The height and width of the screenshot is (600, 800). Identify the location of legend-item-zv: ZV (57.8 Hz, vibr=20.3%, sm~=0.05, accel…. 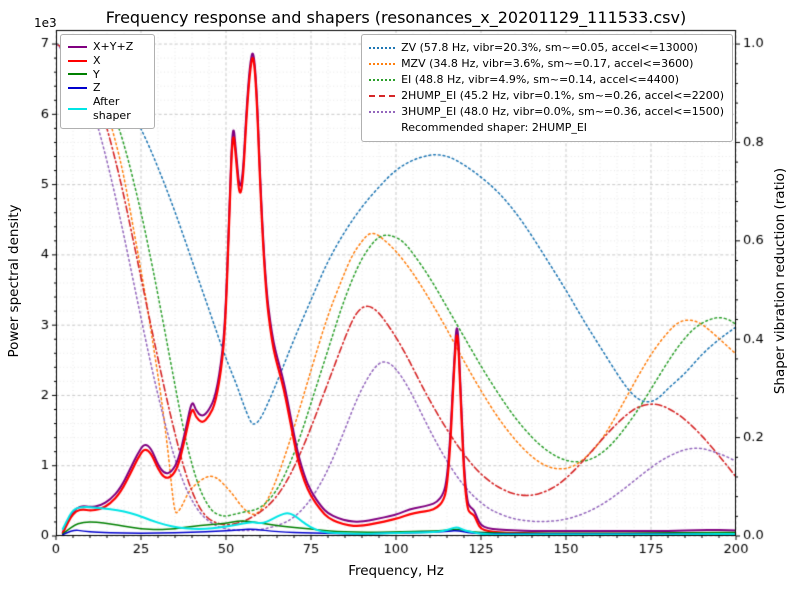
(546, 48).